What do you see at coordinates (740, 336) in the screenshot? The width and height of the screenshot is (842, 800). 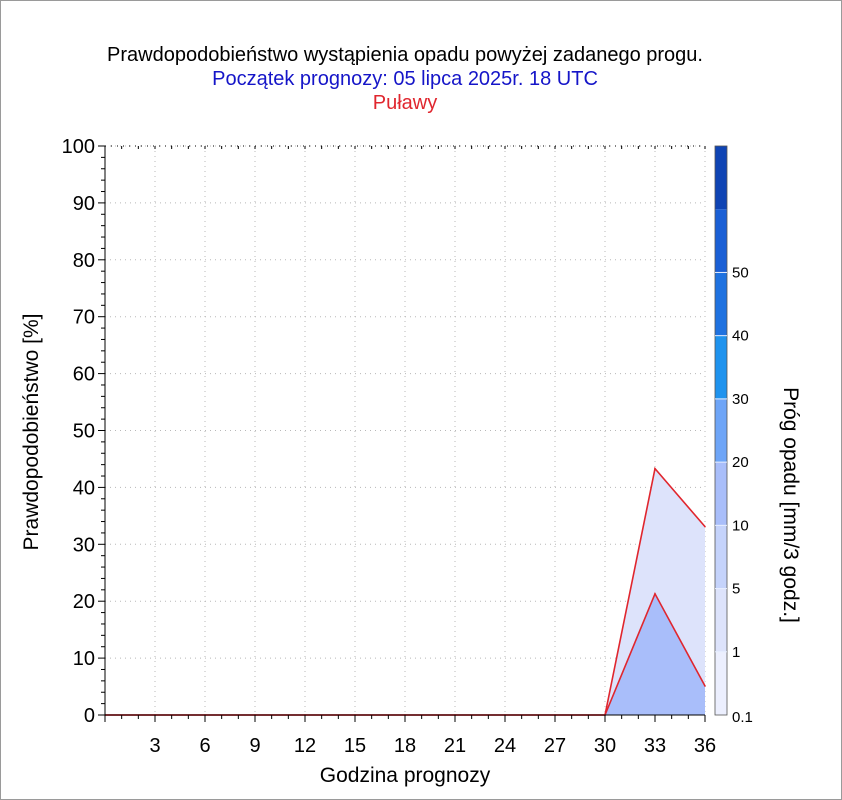 I see `colorbar-level-label: 40` at bounding box center [740, 336].